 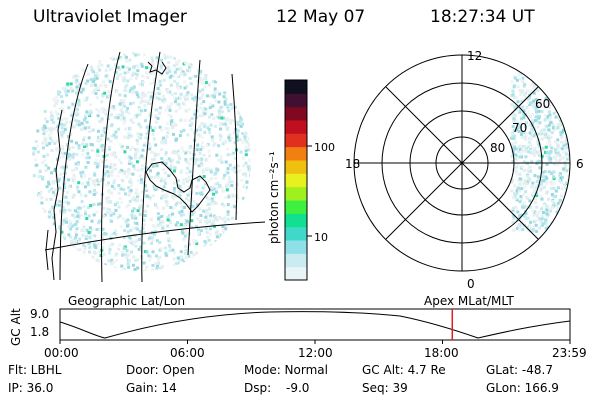 I want to click on geo-panel-label: Geographic Lat/Lon, so click(x=126, y=301).